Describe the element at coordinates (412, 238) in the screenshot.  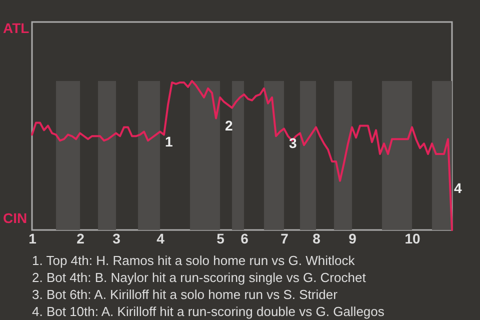
I see `x-tick-label: 10` at that location.